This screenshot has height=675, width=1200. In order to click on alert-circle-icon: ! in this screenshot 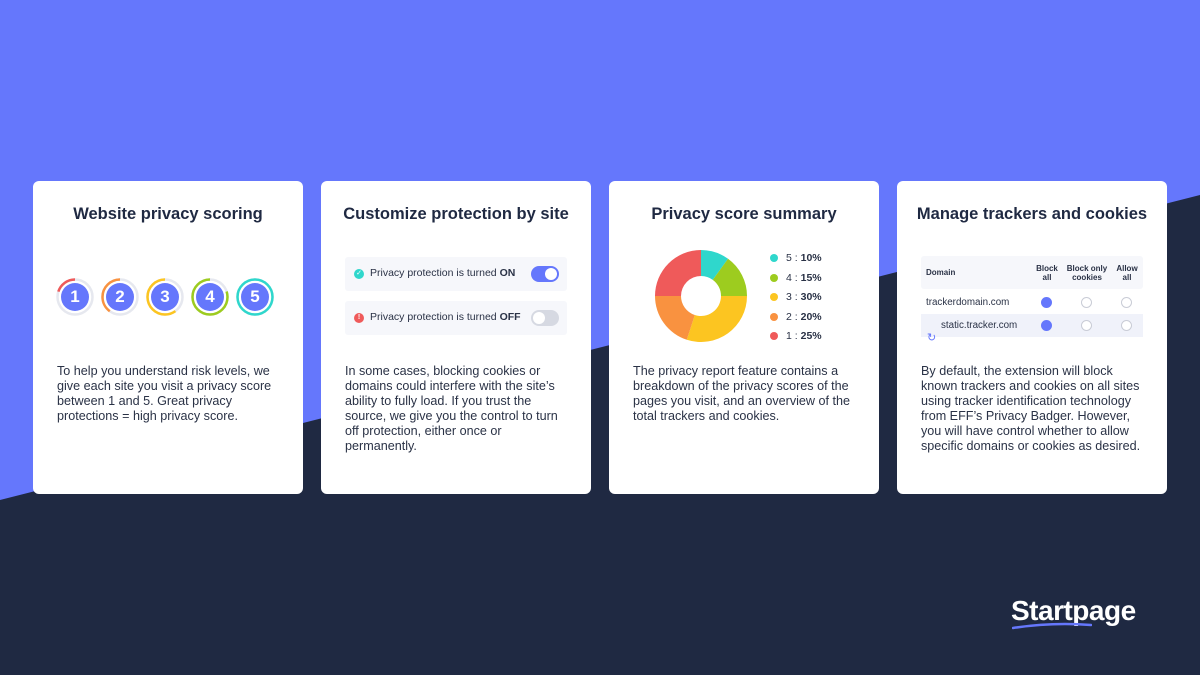, I will do `click(359, 318)`.